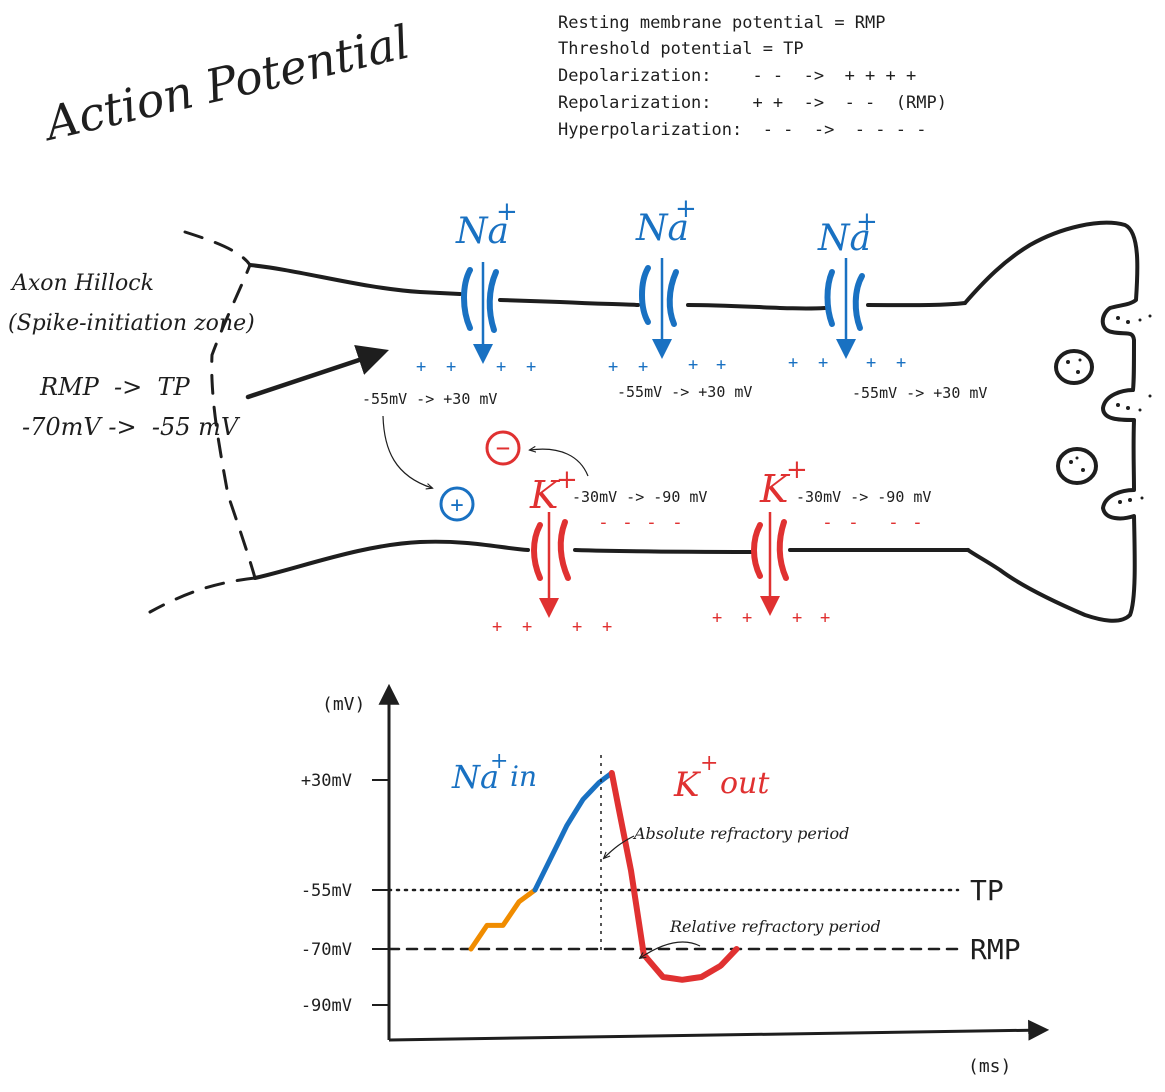 The image size is (1165, 1092). What do you see at coordinates (1051, 421) in the screenshot?
I see `axon-terminal` at bounding box center [1051, 421].